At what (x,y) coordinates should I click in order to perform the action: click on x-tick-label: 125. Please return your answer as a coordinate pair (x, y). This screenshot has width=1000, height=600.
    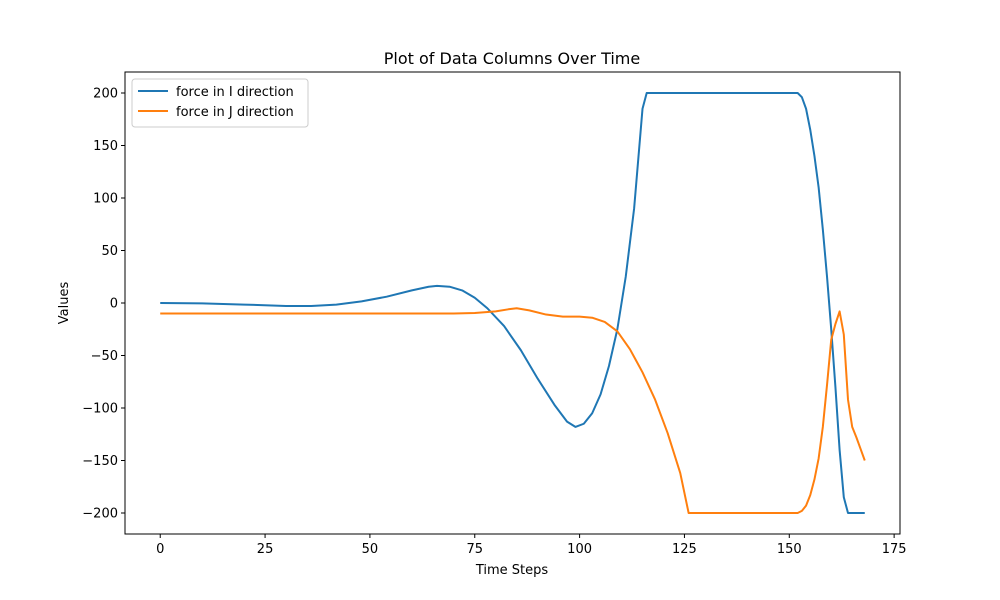
    Looking at the image, I should click on (684, 549).